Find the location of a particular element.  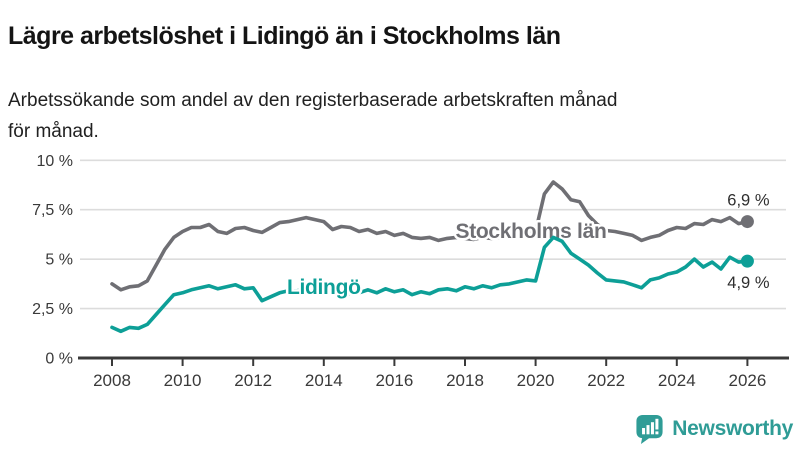

x-tick-label: 2012 is located at coordinates (253, 380).